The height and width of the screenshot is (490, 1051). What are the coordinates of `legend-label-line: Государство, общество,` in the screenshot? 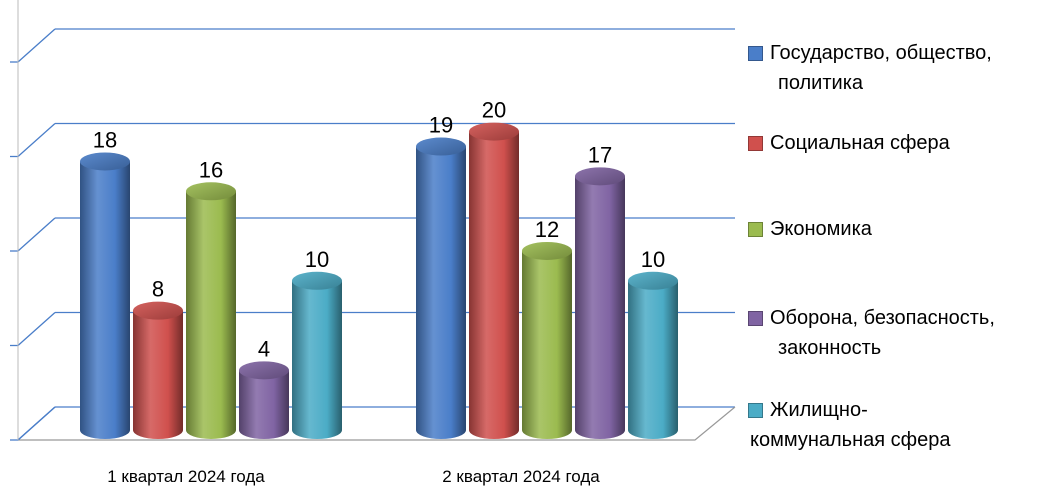 It's located at (881, 53).